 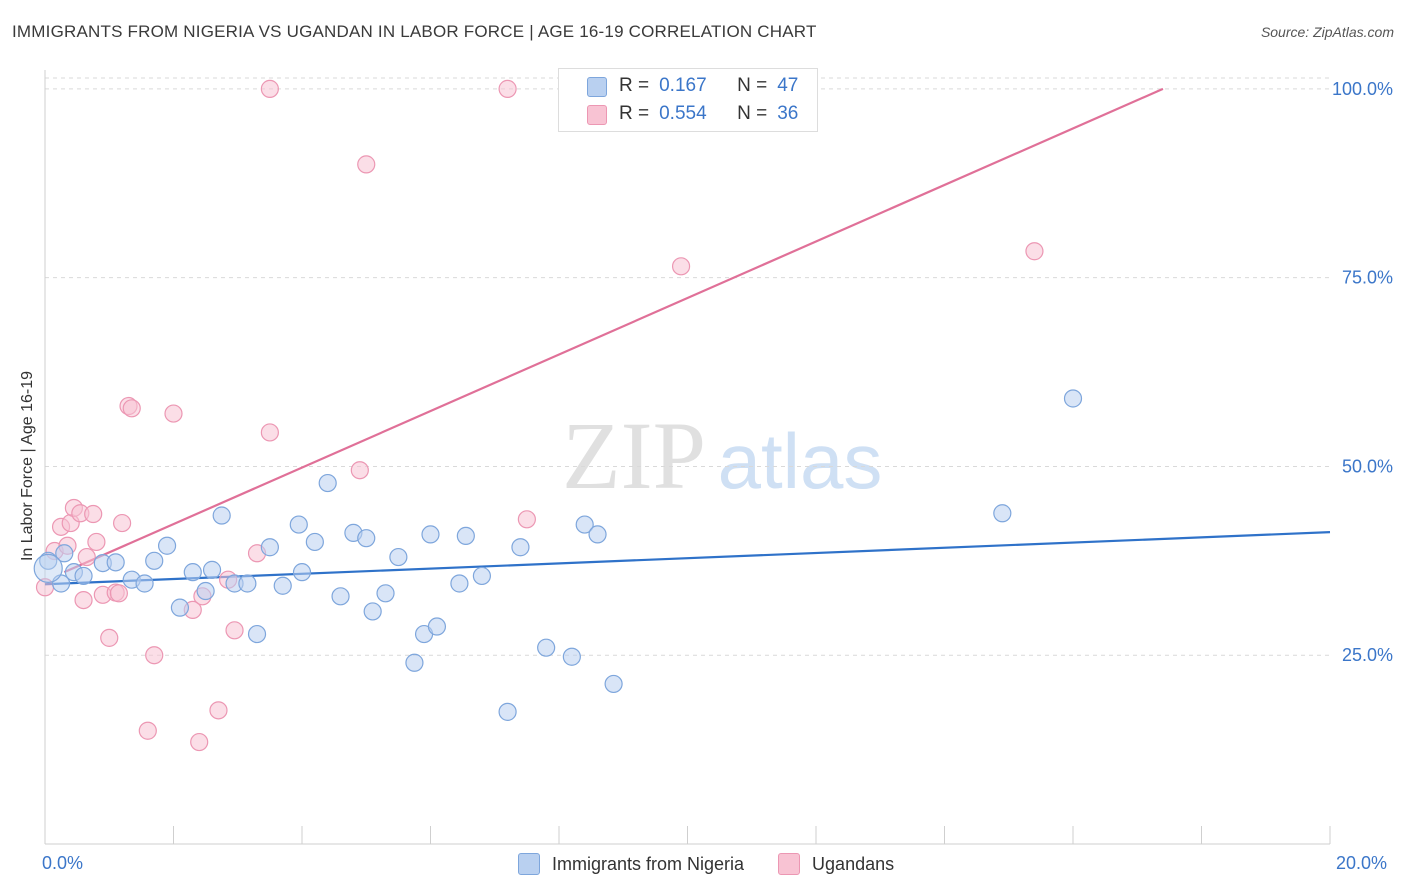 I want to click on x-tick-label-min: 0.0%, so click(x=63, y=863).